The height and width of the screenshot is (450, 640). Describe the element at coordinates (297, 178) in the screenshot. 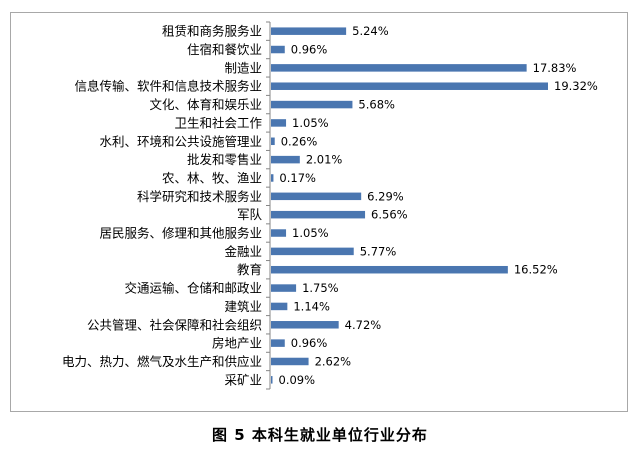

I see `data-label: 0.17%` at that location.